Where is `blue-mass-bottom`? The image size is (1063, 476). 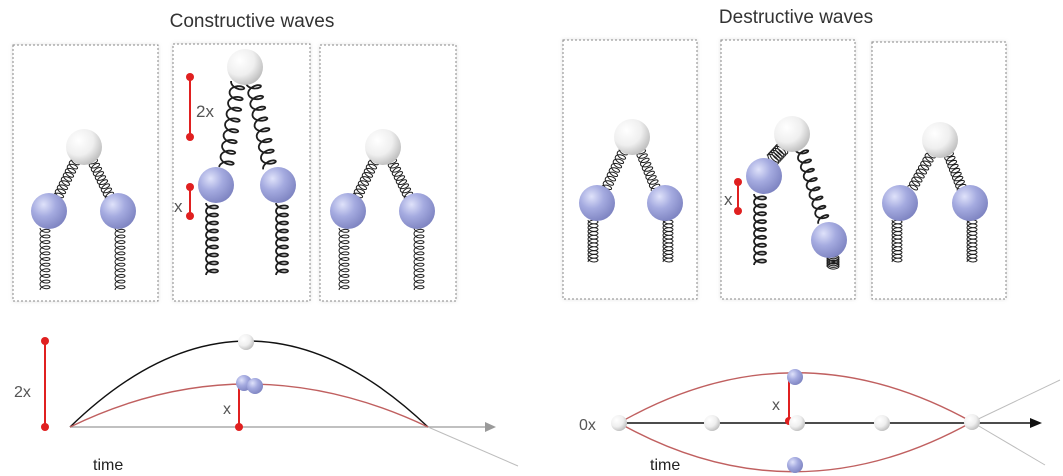 blue-mass-bottom is located at coordinates (795, 465).